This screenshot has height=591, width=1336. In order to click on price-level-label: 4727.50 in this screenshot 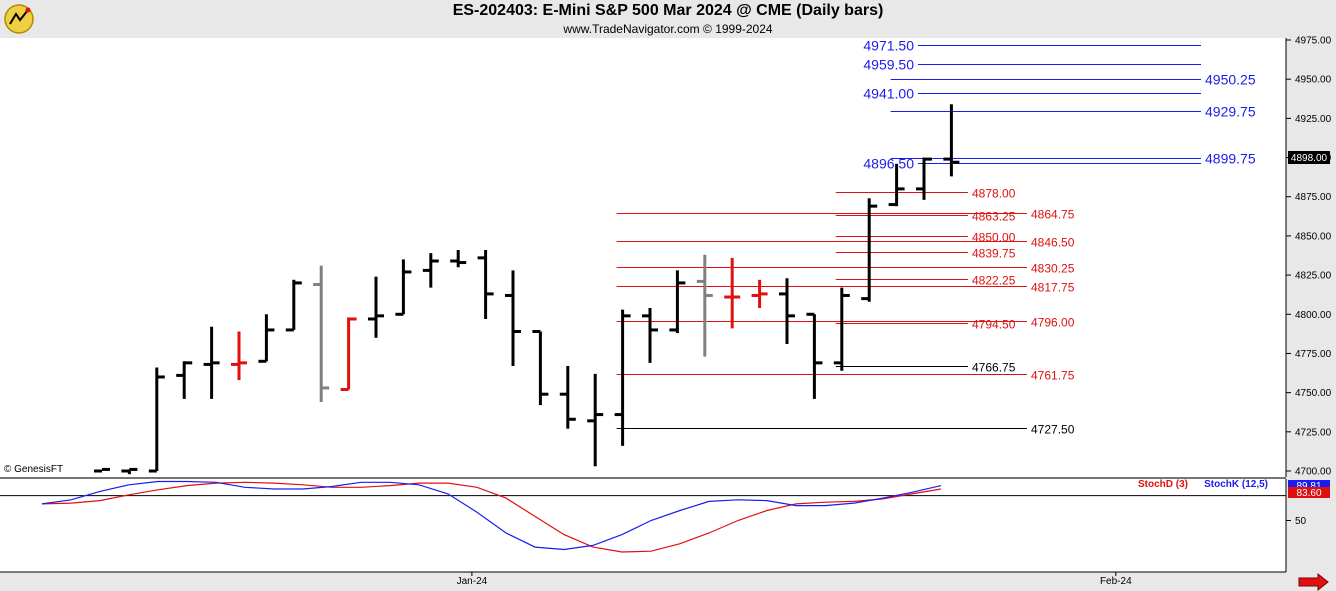, I will do `click(1053, 430)`.